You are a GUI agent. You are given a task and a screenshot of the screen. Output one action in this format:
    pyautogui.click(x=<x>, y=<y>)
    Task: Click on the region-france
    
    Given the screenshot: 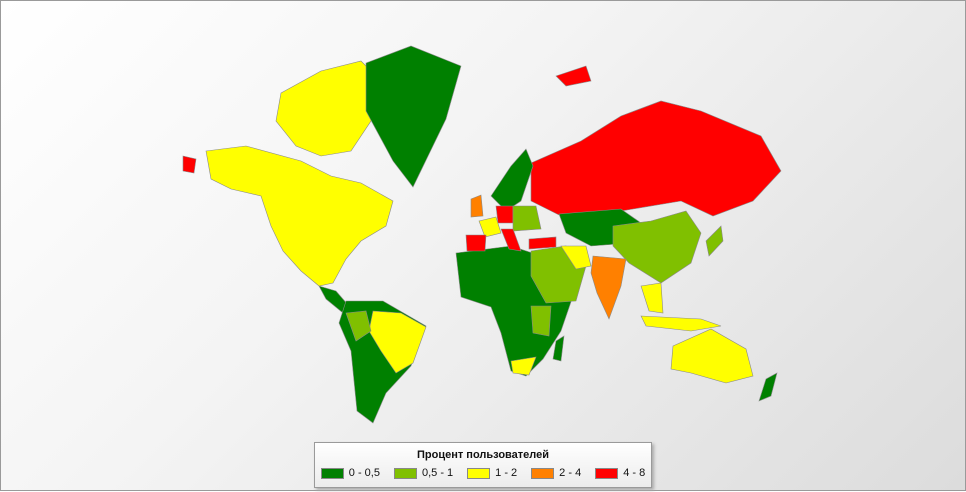 What is the action you would take?
    pyautogui.click(x=490, y=227)
    